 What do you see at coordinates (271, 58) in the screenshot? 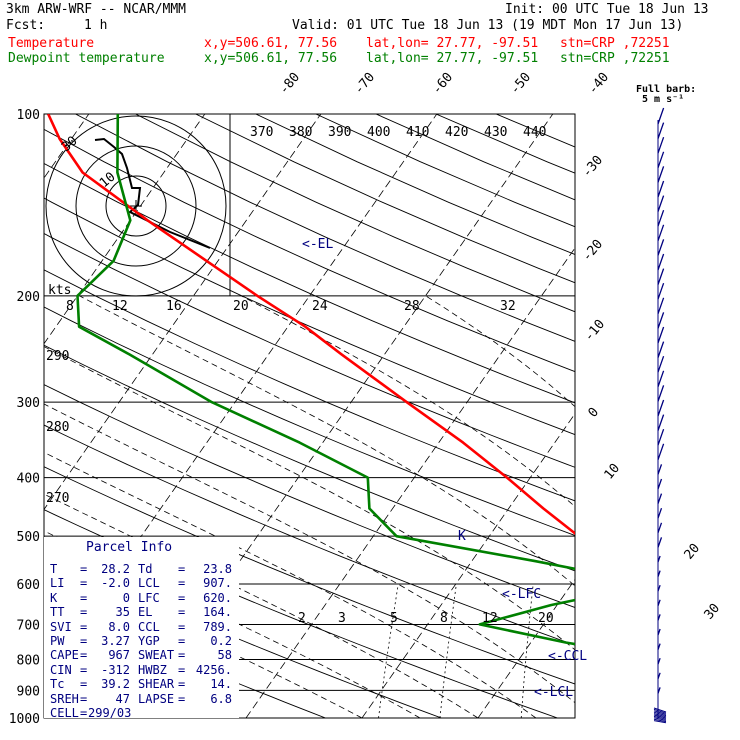
I see `legend-dewpoint-xy: x,y=506.61, 77.56` at bounding box center [271, 58].